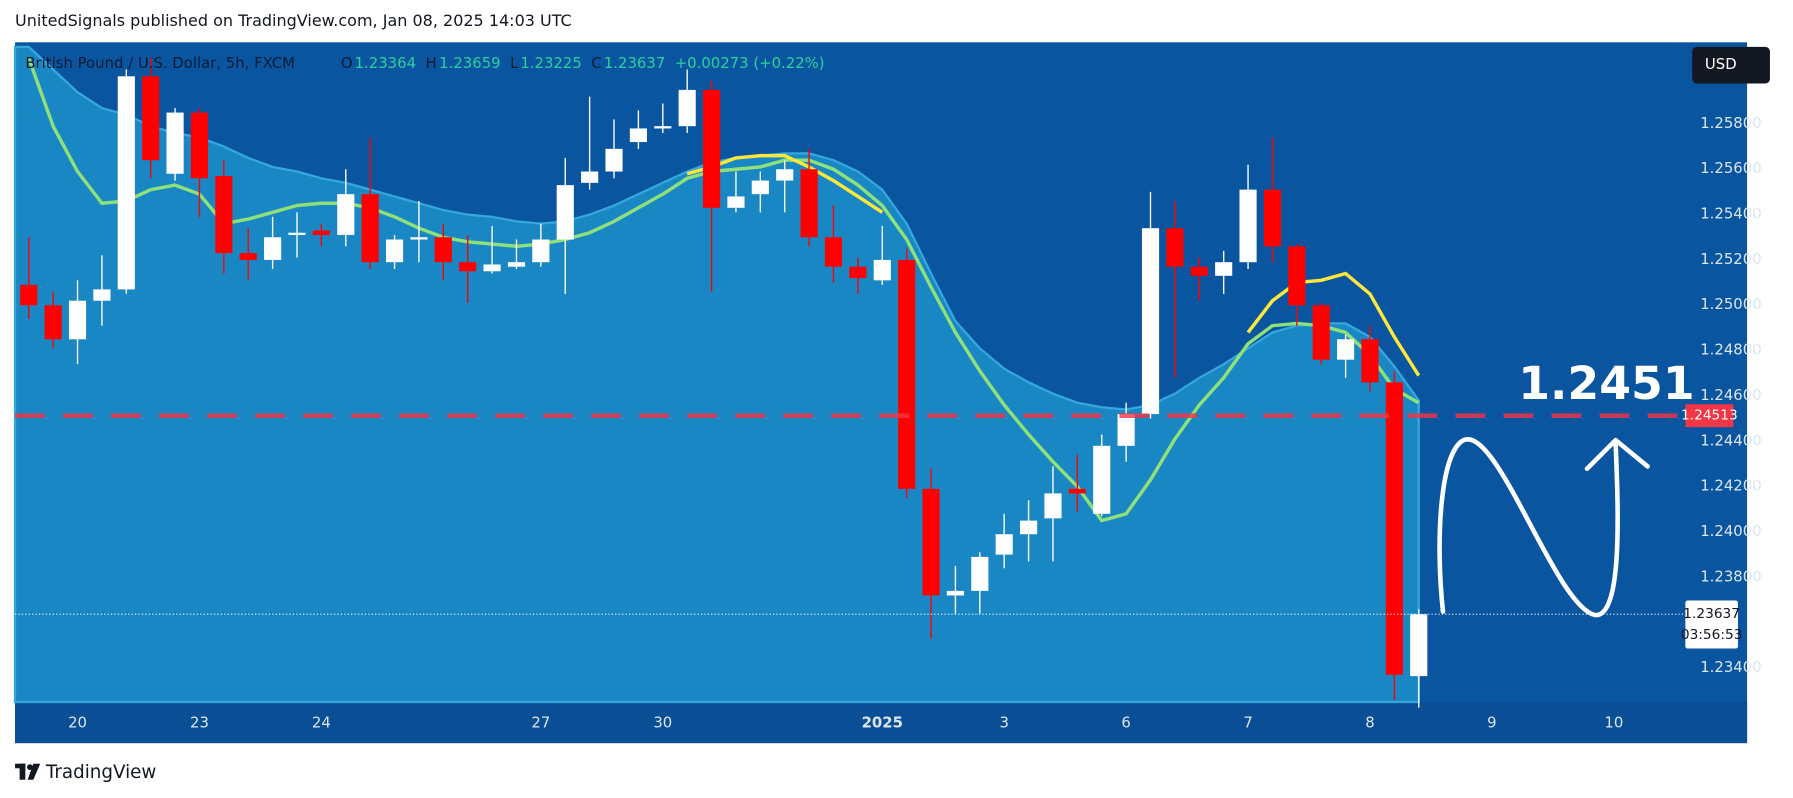  What do you see at coordinates (1003, 723) in the screenshot?
I see `x-tick-label: 3` at bounding box center [1003, 723].